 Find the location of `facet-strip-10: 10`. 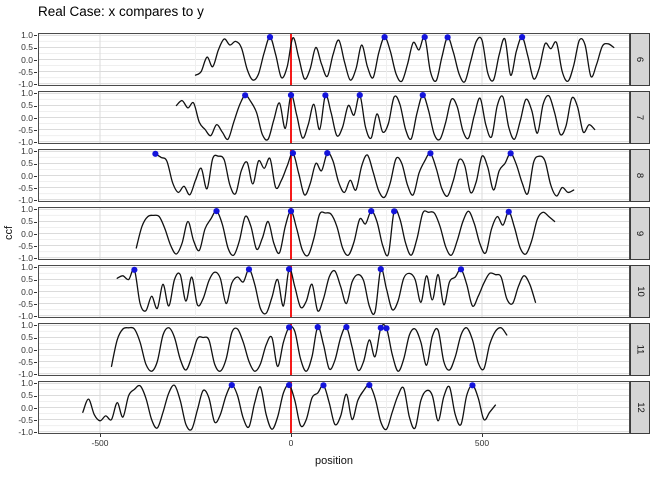

facet-strip-10: 10 is located at coordinates (640, 291).